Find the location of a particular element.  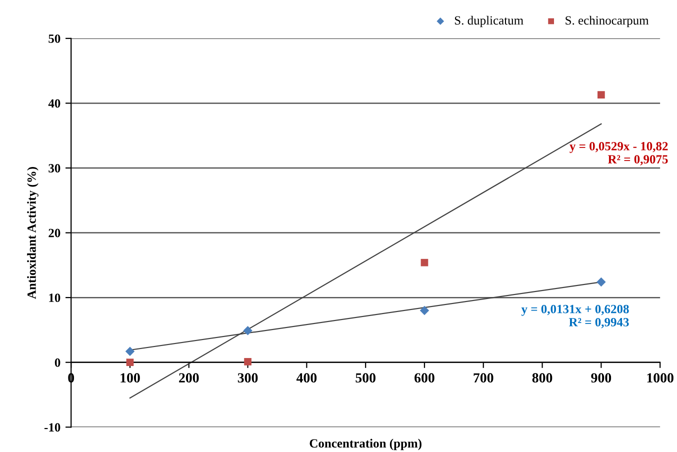

y-tick-label: 40 is located at coordinates (54, 103).